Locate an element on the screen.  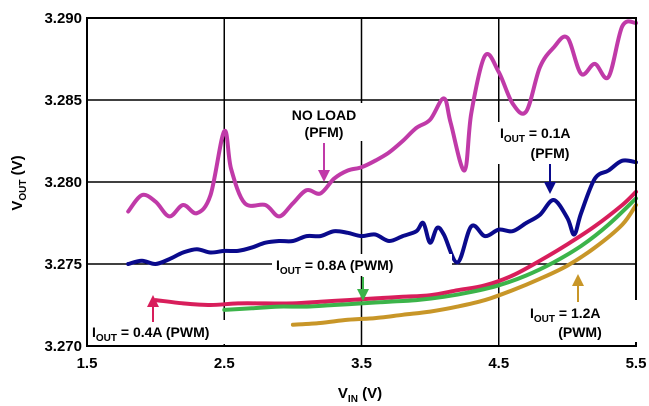
annotation-iout-0.8a-i: I is located at coordinates (278, 265).